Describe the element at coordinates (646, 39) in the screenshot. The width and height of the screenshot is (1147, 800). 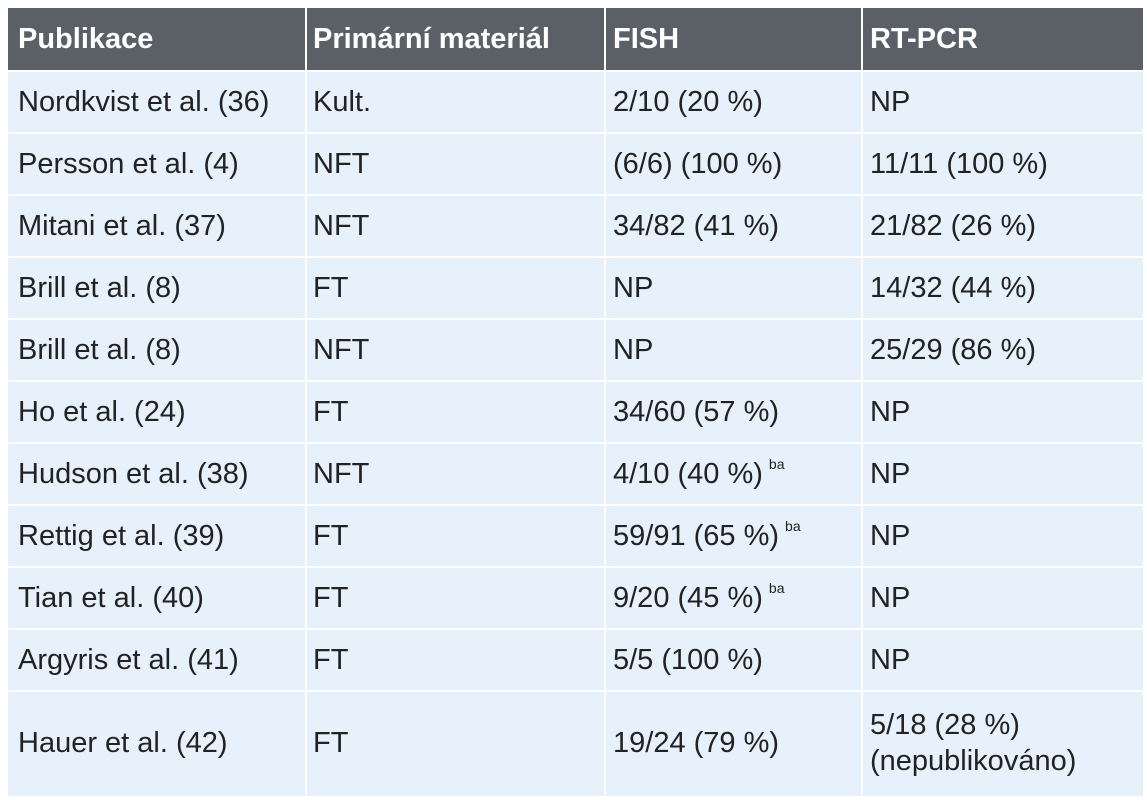
I see `header-fish: FISH` at that location.